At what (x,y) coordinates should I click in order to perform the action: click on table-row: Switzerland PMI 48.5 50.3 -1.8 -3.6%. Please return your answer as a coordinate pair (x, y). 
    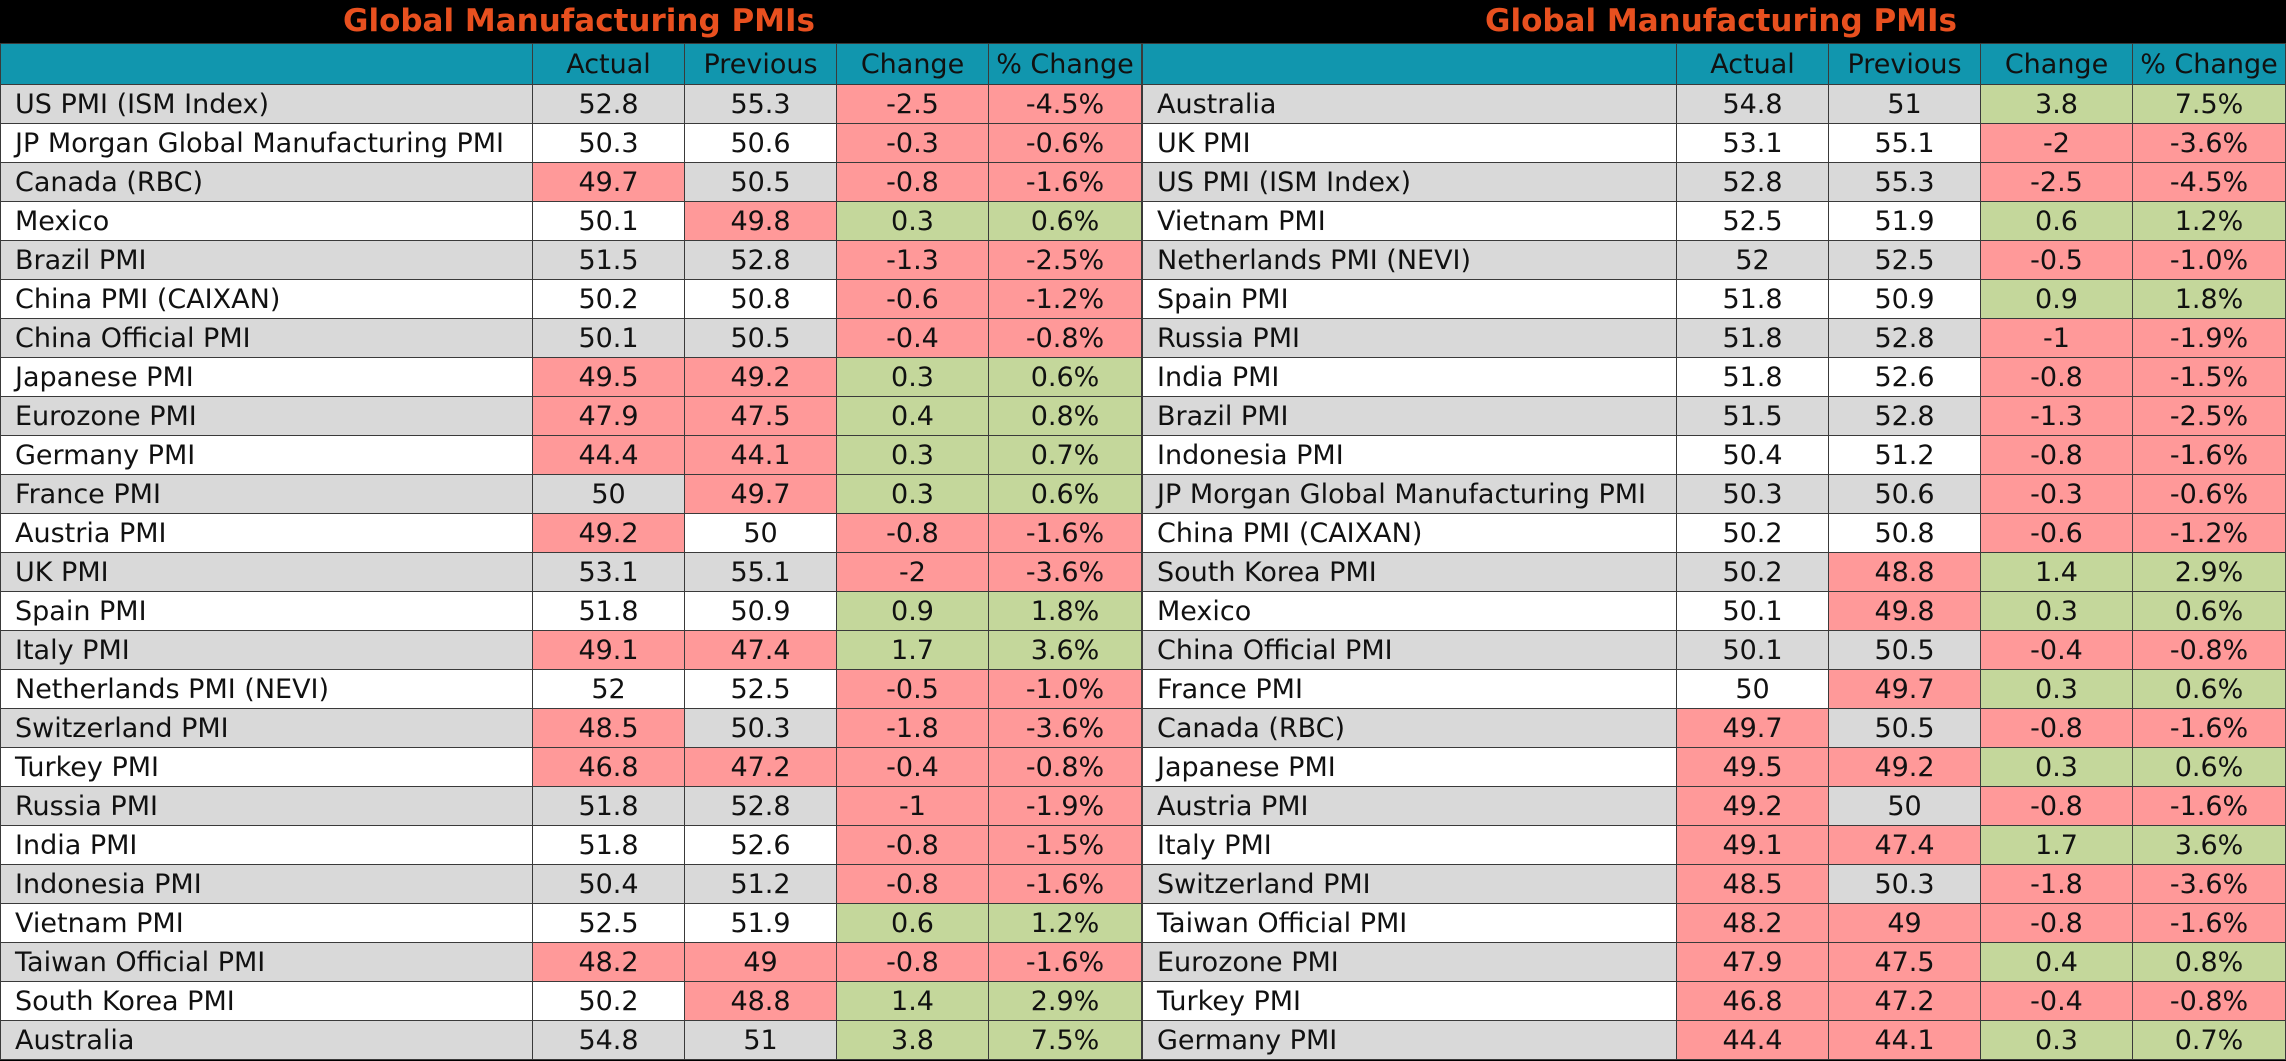
    Looking at the image, I should click on (571, 728).